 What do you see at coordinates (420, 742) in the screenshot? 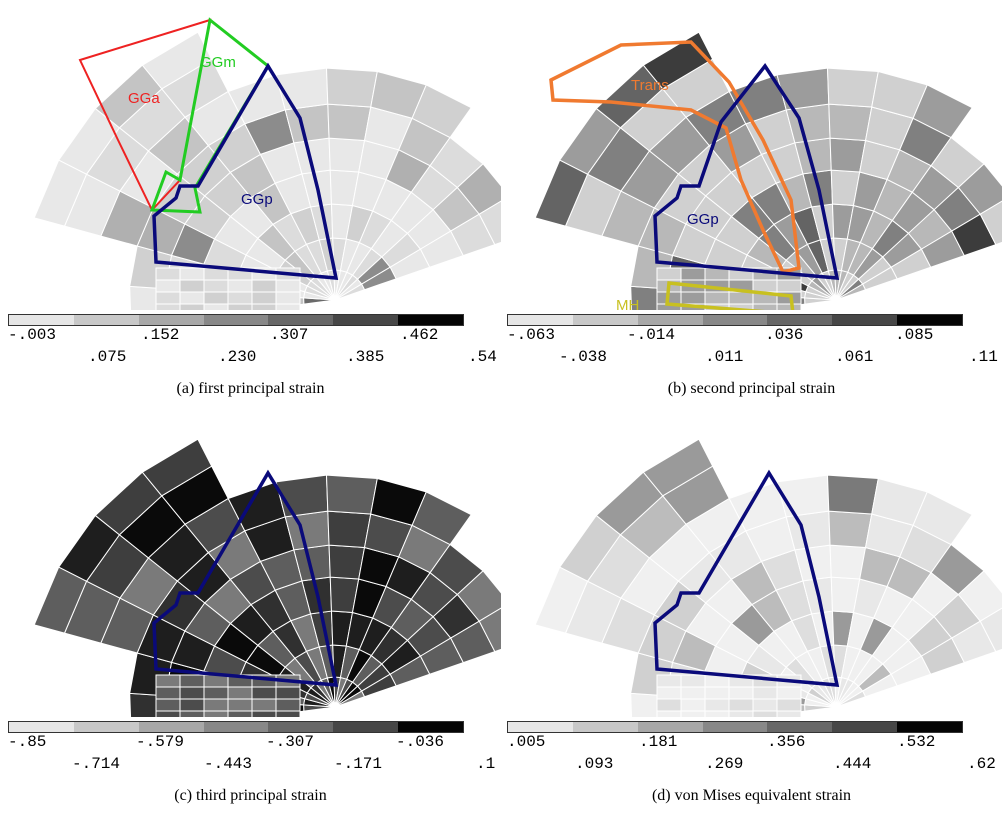
I see `tick-label: -.036` at bounding box center [420, 742].